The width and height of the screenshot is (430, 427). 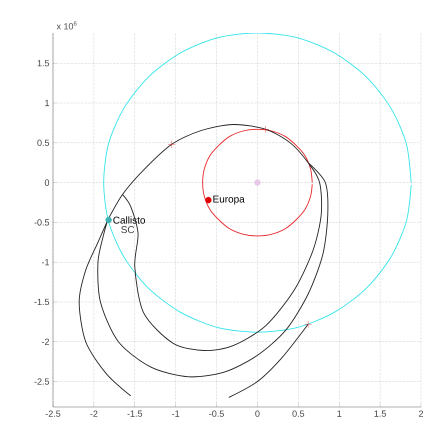 I want to click on y-tick-label: -1, so click(x=46, y=262).